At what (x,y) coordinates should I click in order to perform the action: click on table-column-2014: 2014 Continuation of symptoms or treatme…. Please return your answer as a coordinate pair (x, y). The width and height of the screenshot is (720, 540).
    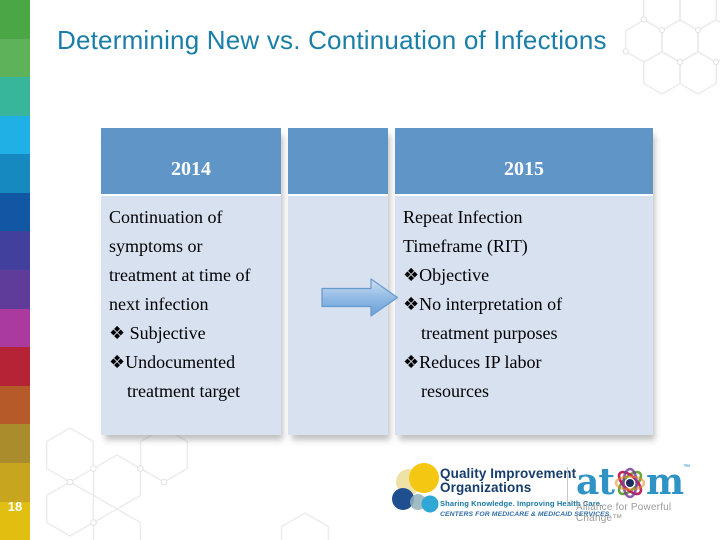
    Looking at the image, I should click on (191, 281).